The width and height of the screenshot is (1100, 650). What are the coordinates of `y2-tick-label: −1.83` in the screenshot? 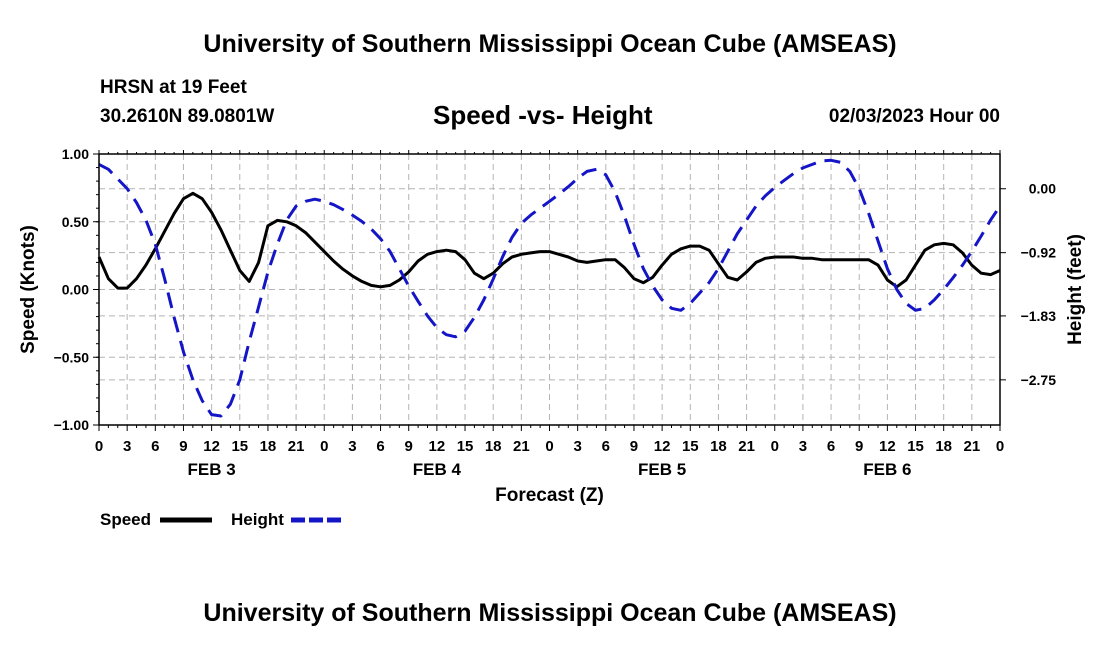 It's located at (1039, 316).